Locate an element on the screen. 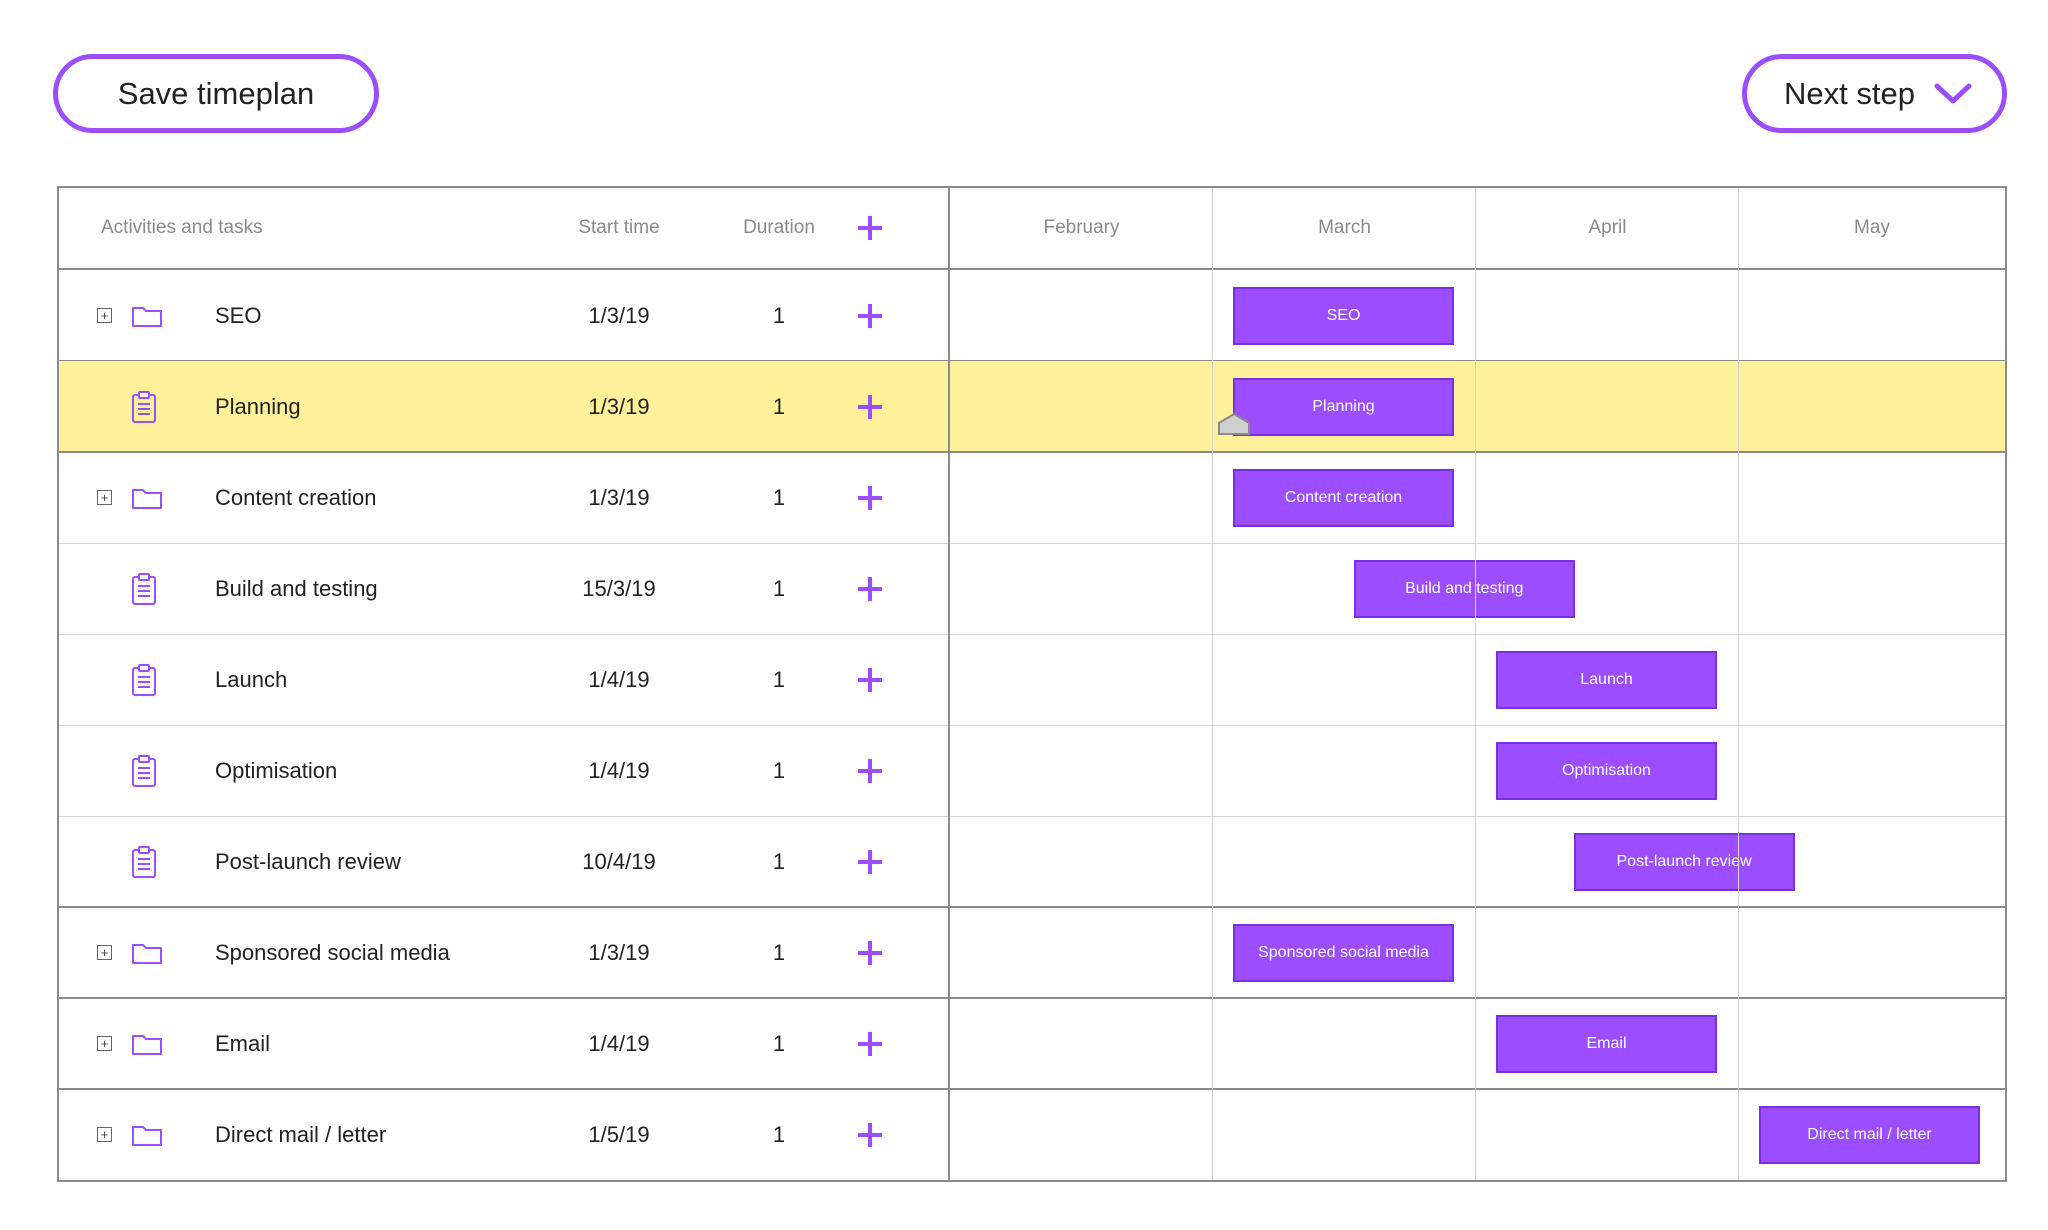 The width and height of the screenshot is (2048, 1230). save-timeplan-button: Save timeplan is located at coordinates (216, 93).